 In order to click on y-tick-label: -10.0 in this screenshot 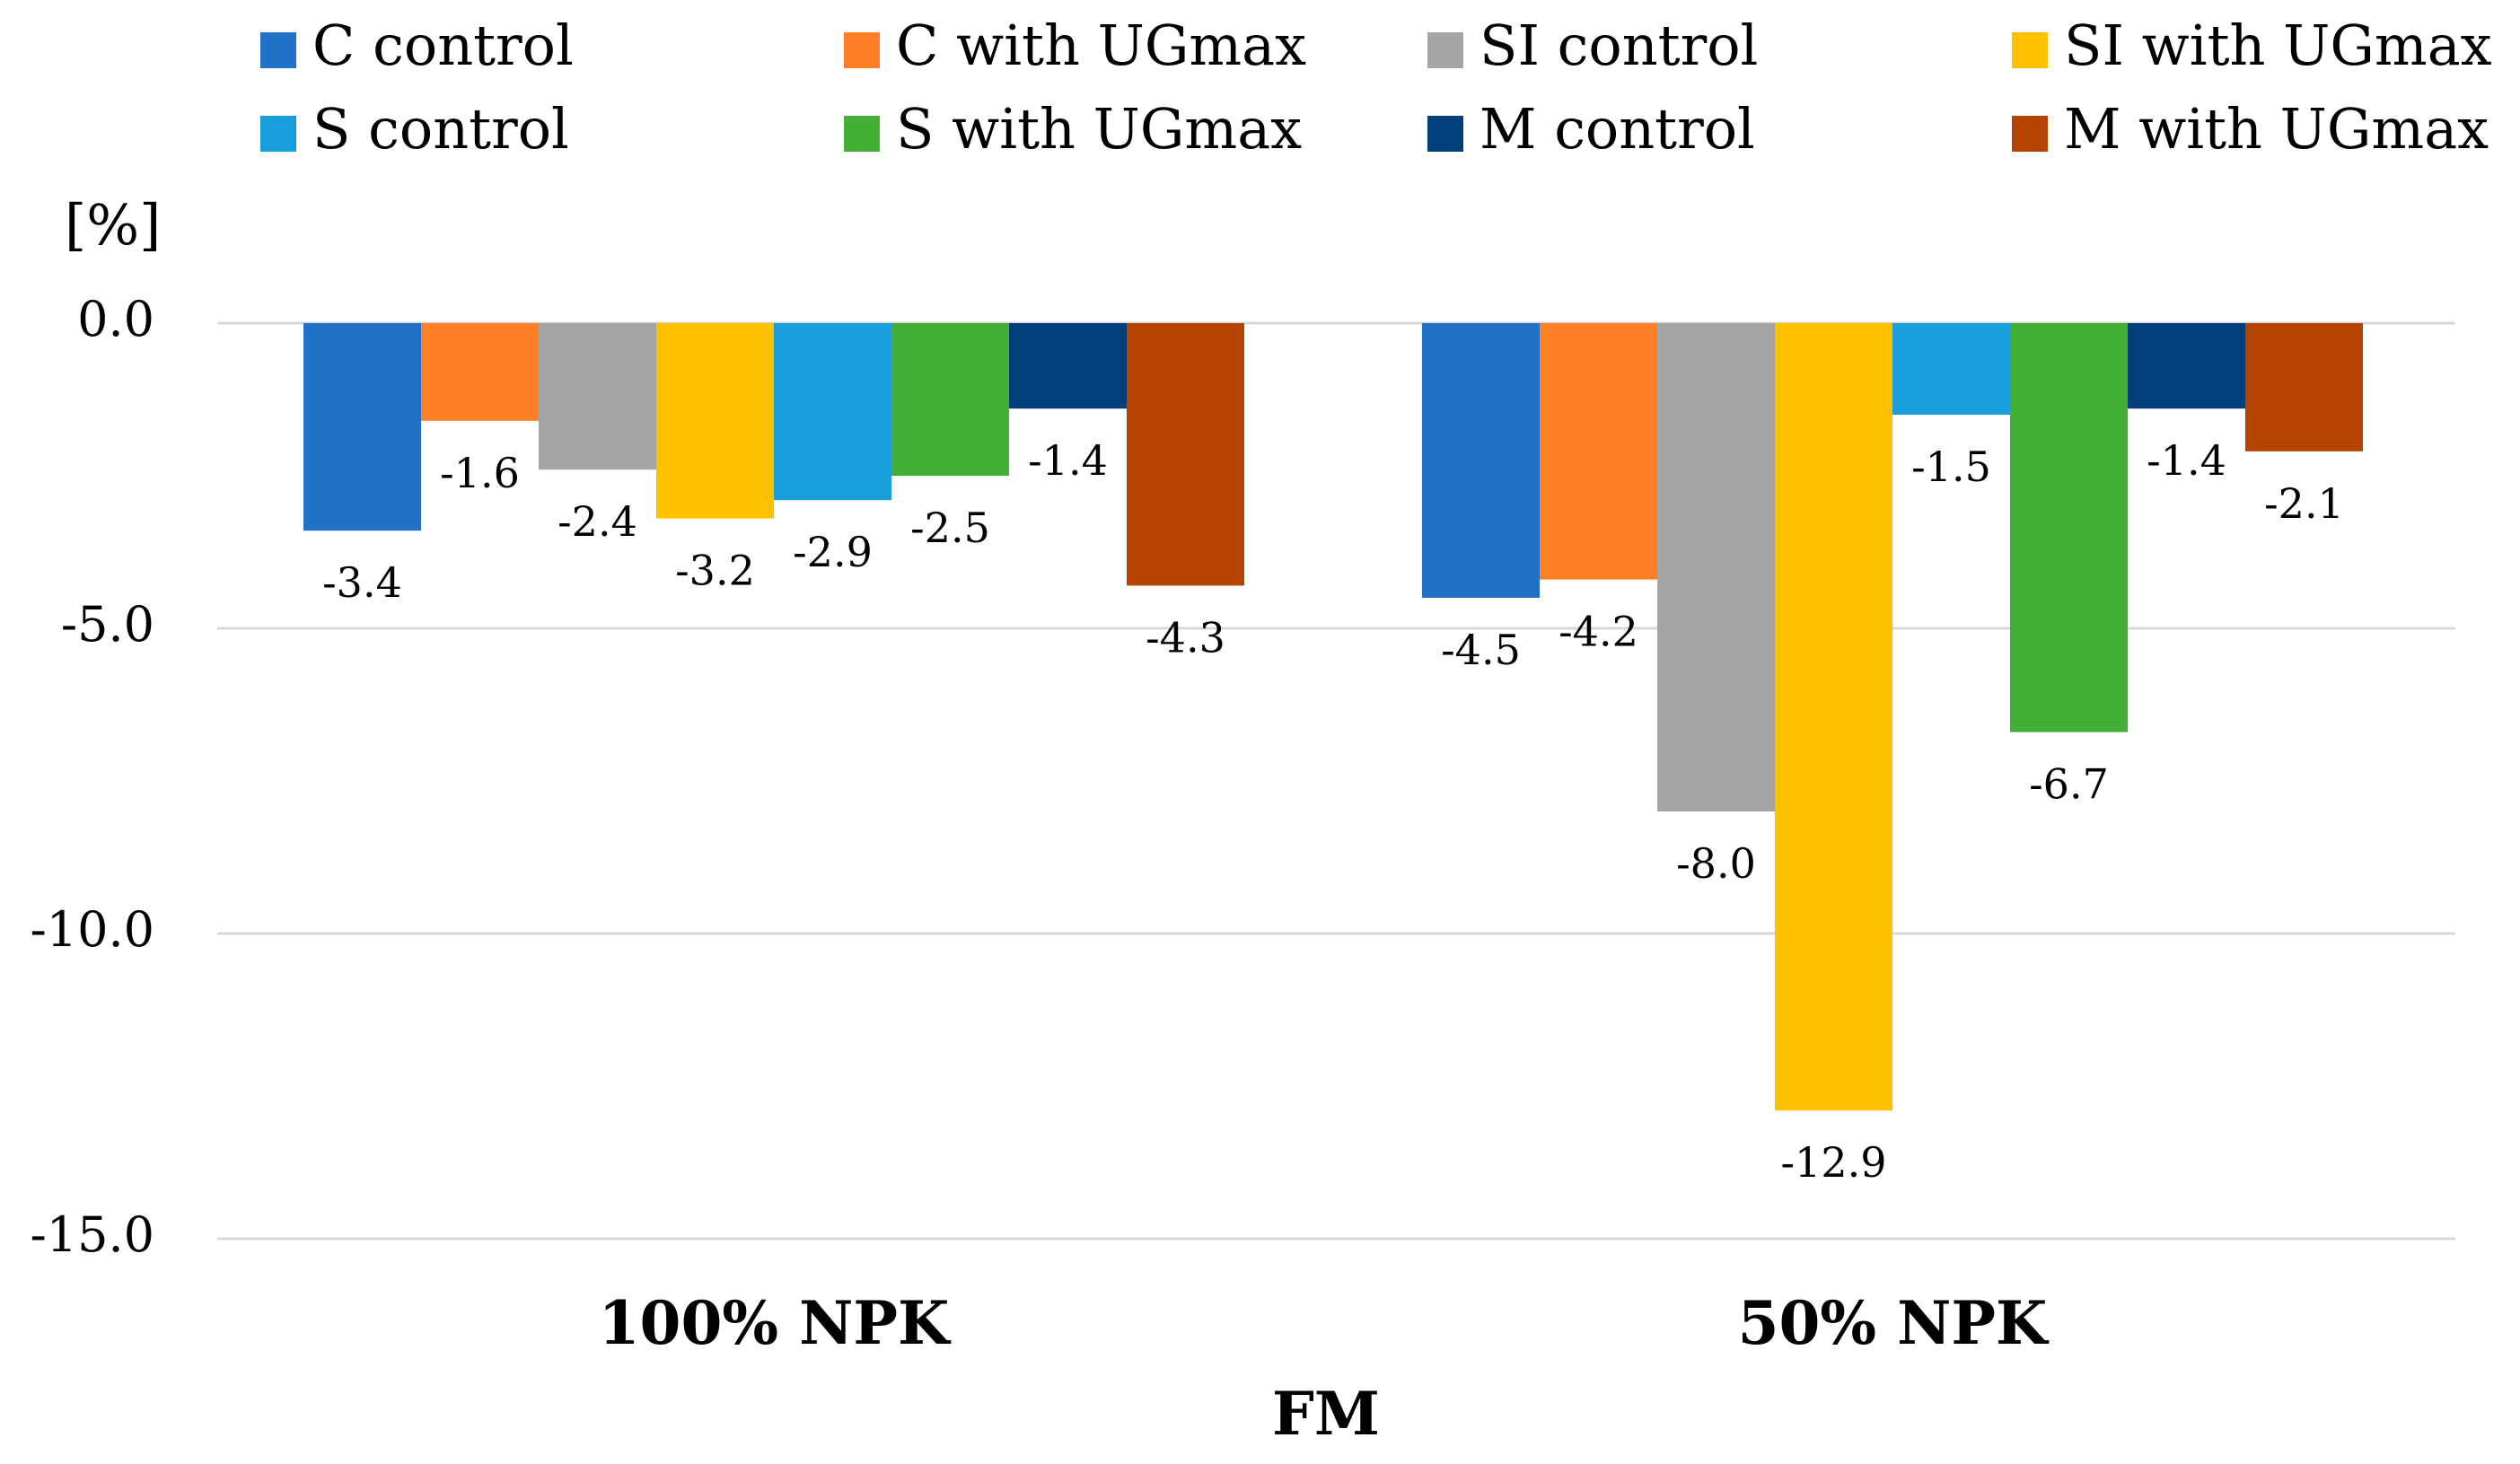, I will do `click(93, 930)`.